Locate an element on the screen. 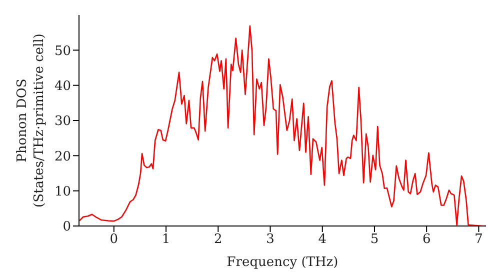 The height and width of the screenshot is (280, 500). y-tick-label: 50 is located at coordinates (62, 51).